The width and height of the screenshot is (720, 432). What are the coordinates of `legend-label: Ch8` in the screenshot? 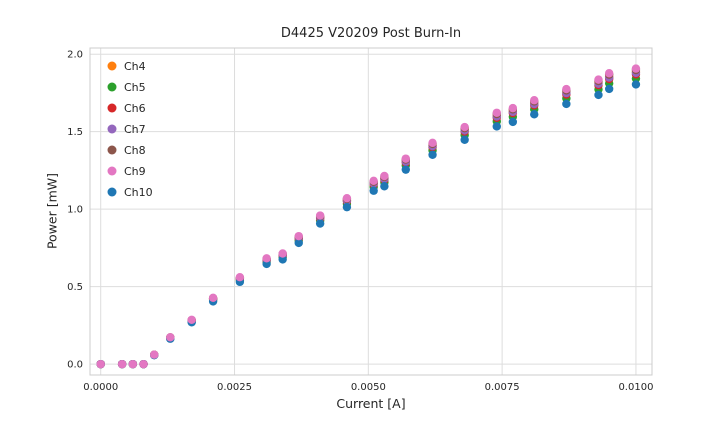 It's located at (135, 150).